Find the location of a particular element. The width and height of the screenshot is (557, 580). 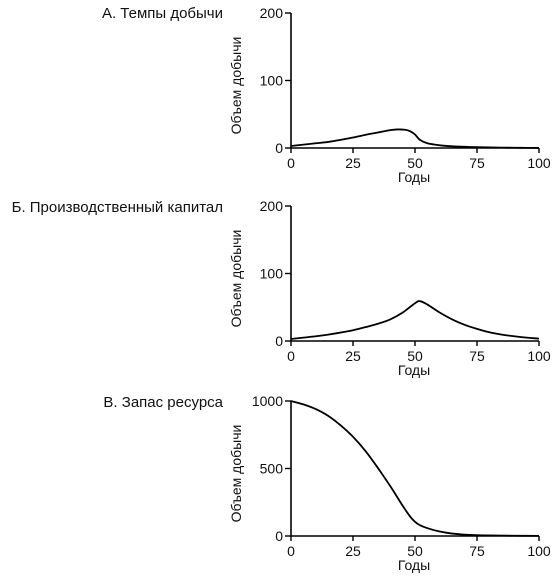

chart-2-x-tick-label: 50 is located at coordinates (415, 356).